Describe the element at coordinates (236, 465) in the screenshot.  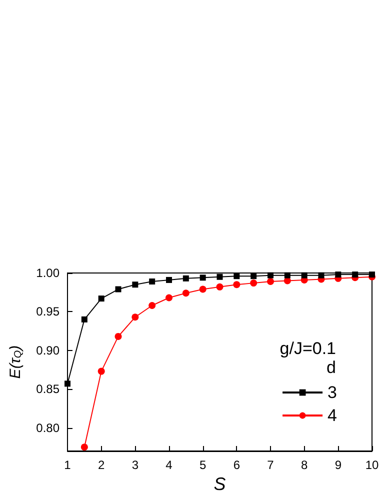
I see `x-tick-label: 6` at that location.